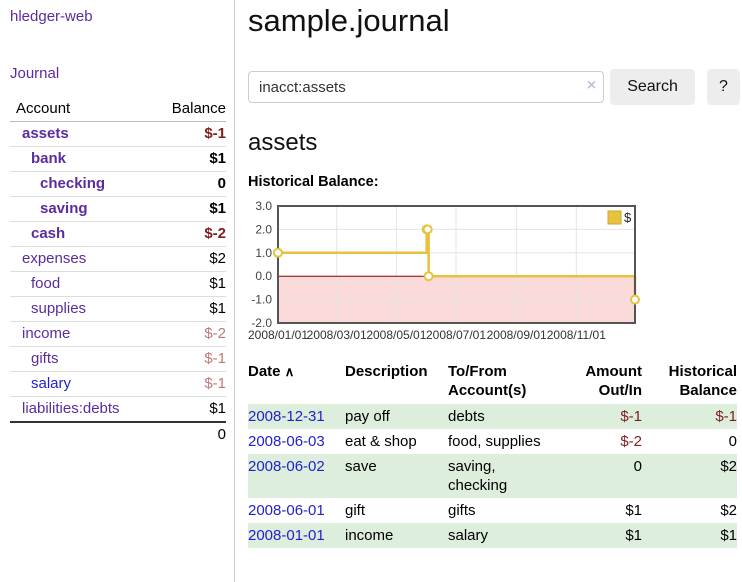  What do you see at coordinates (49, 158) in the screenshot?
I see `account-link: bank` at bounding box center [49, 158].